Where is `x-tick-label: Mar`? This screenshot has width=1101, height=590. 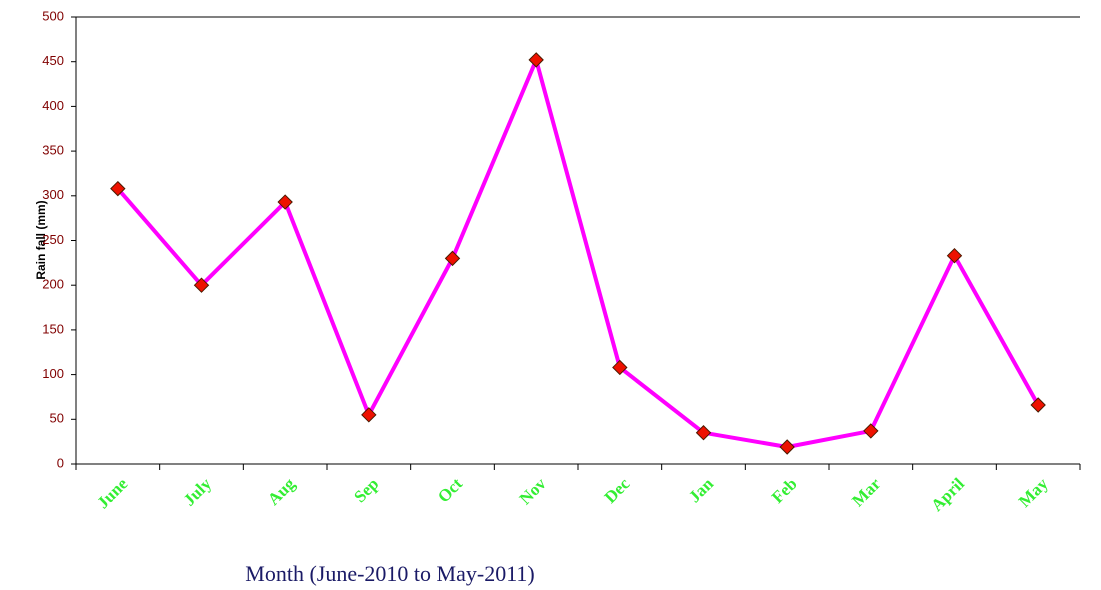 x-tick-label: Mar is located at coordinates (866, 492).